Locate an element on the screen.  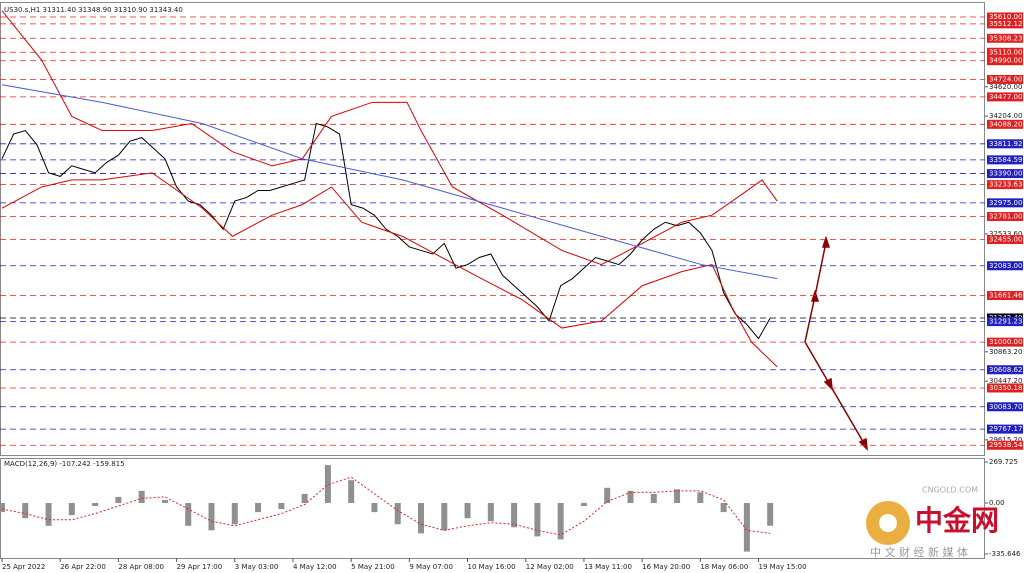
level-label: 32975.00 is located at coordinates (1005, 203).